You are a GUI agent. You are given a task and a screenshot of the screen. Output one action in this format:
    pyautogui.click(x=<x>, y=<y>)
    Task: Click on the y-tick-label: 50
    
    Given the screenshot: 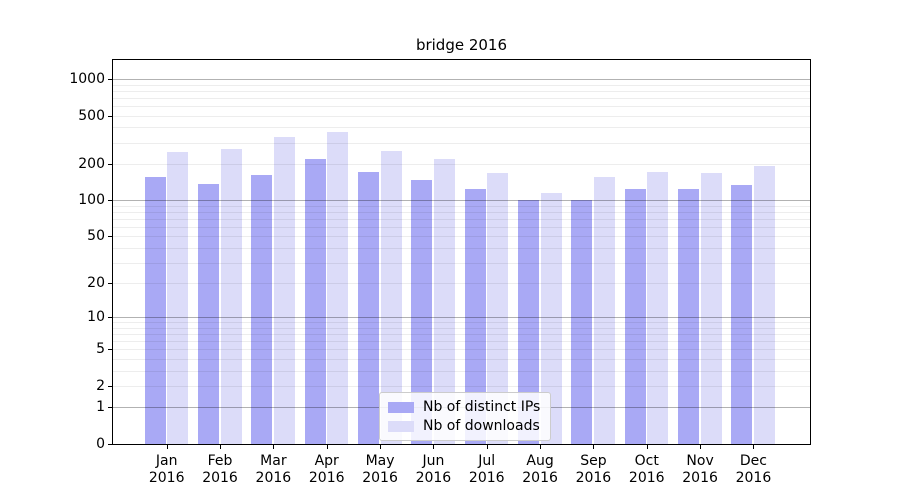 What is the action you would take?
    pyautogui.click(x=96, y=236)
    